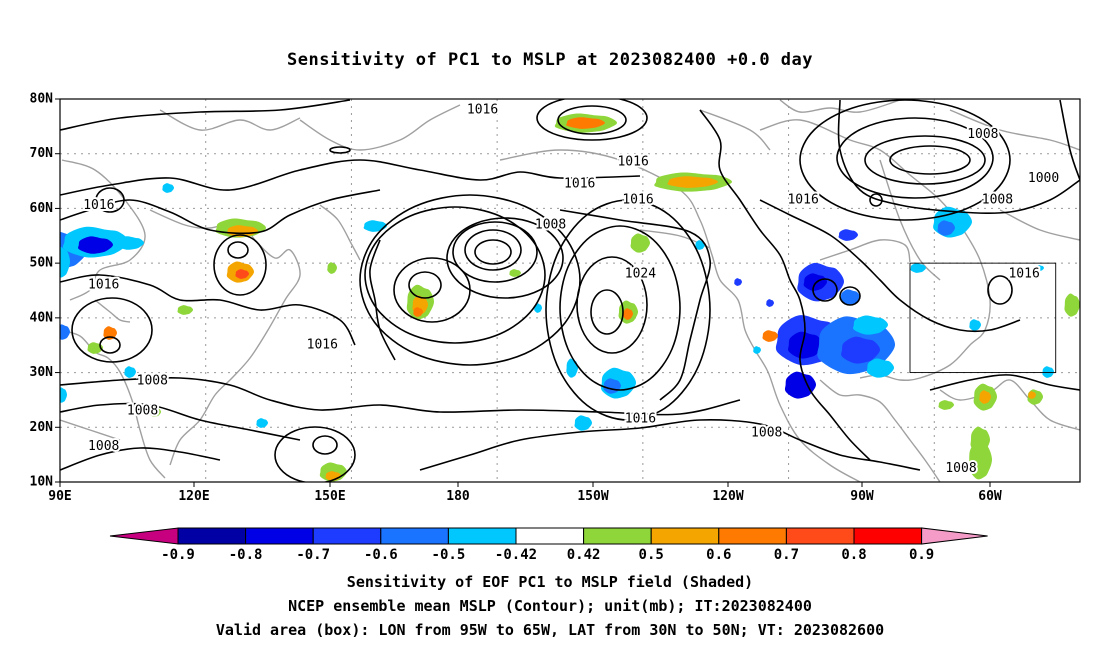 This screenshot has height=650, width=1100. What do you see at coordinates (921, 555) in the screenshot?
I see `colorbar-label: 0.9` at bounding box center [921, 555].